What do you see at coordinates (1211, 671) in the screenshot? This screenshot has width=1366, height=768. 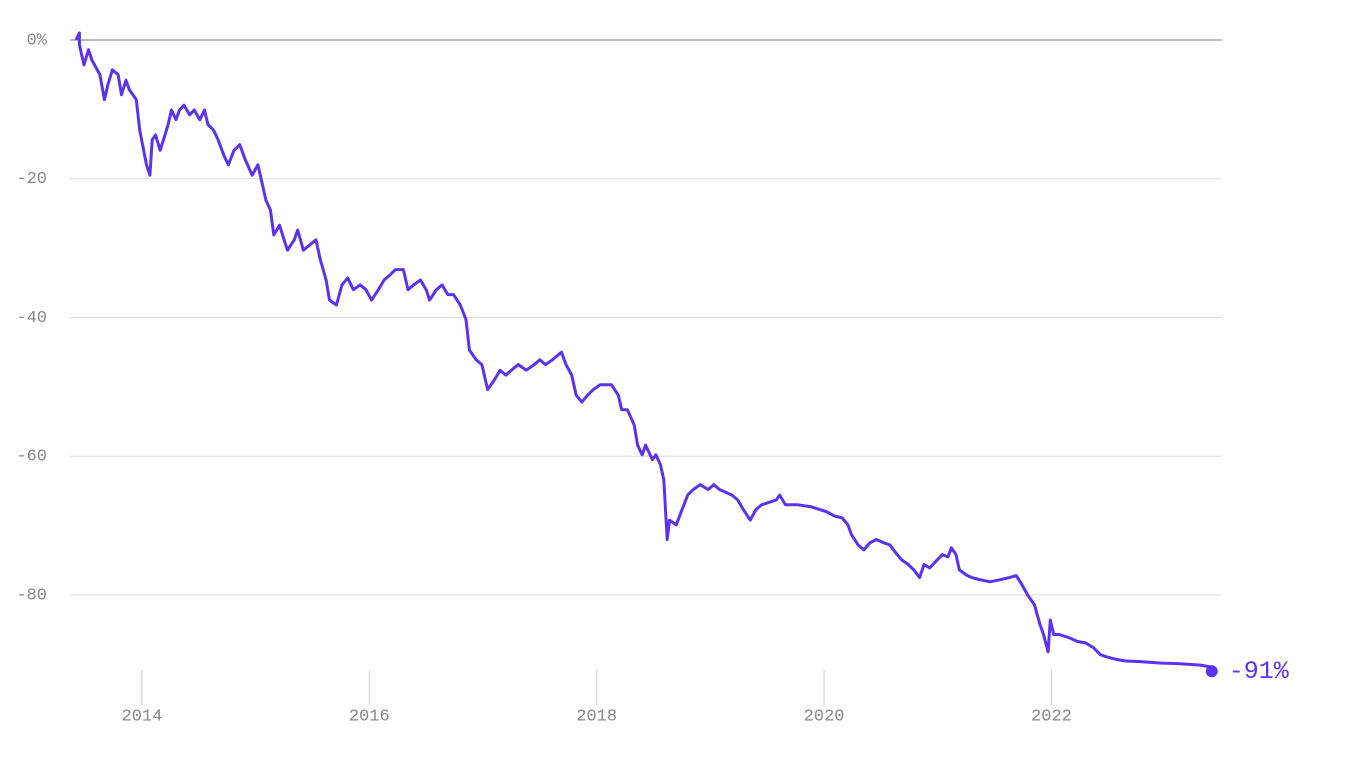 I see `end-dot` at bounding box center [1211, 671].